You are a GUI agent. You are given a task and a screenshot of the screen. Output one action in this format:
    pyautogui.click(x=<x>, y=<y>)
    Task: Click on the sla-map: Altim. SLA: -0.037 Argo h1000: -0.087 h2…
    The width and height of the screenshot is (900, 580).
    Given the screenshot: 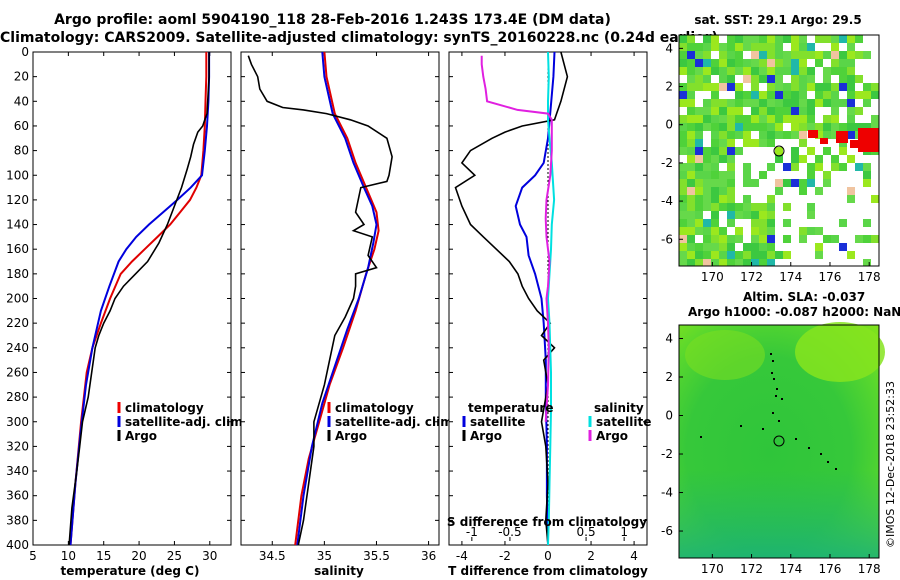 What is the action you would take?
    pyautogui.click(x=780, y=433)
    